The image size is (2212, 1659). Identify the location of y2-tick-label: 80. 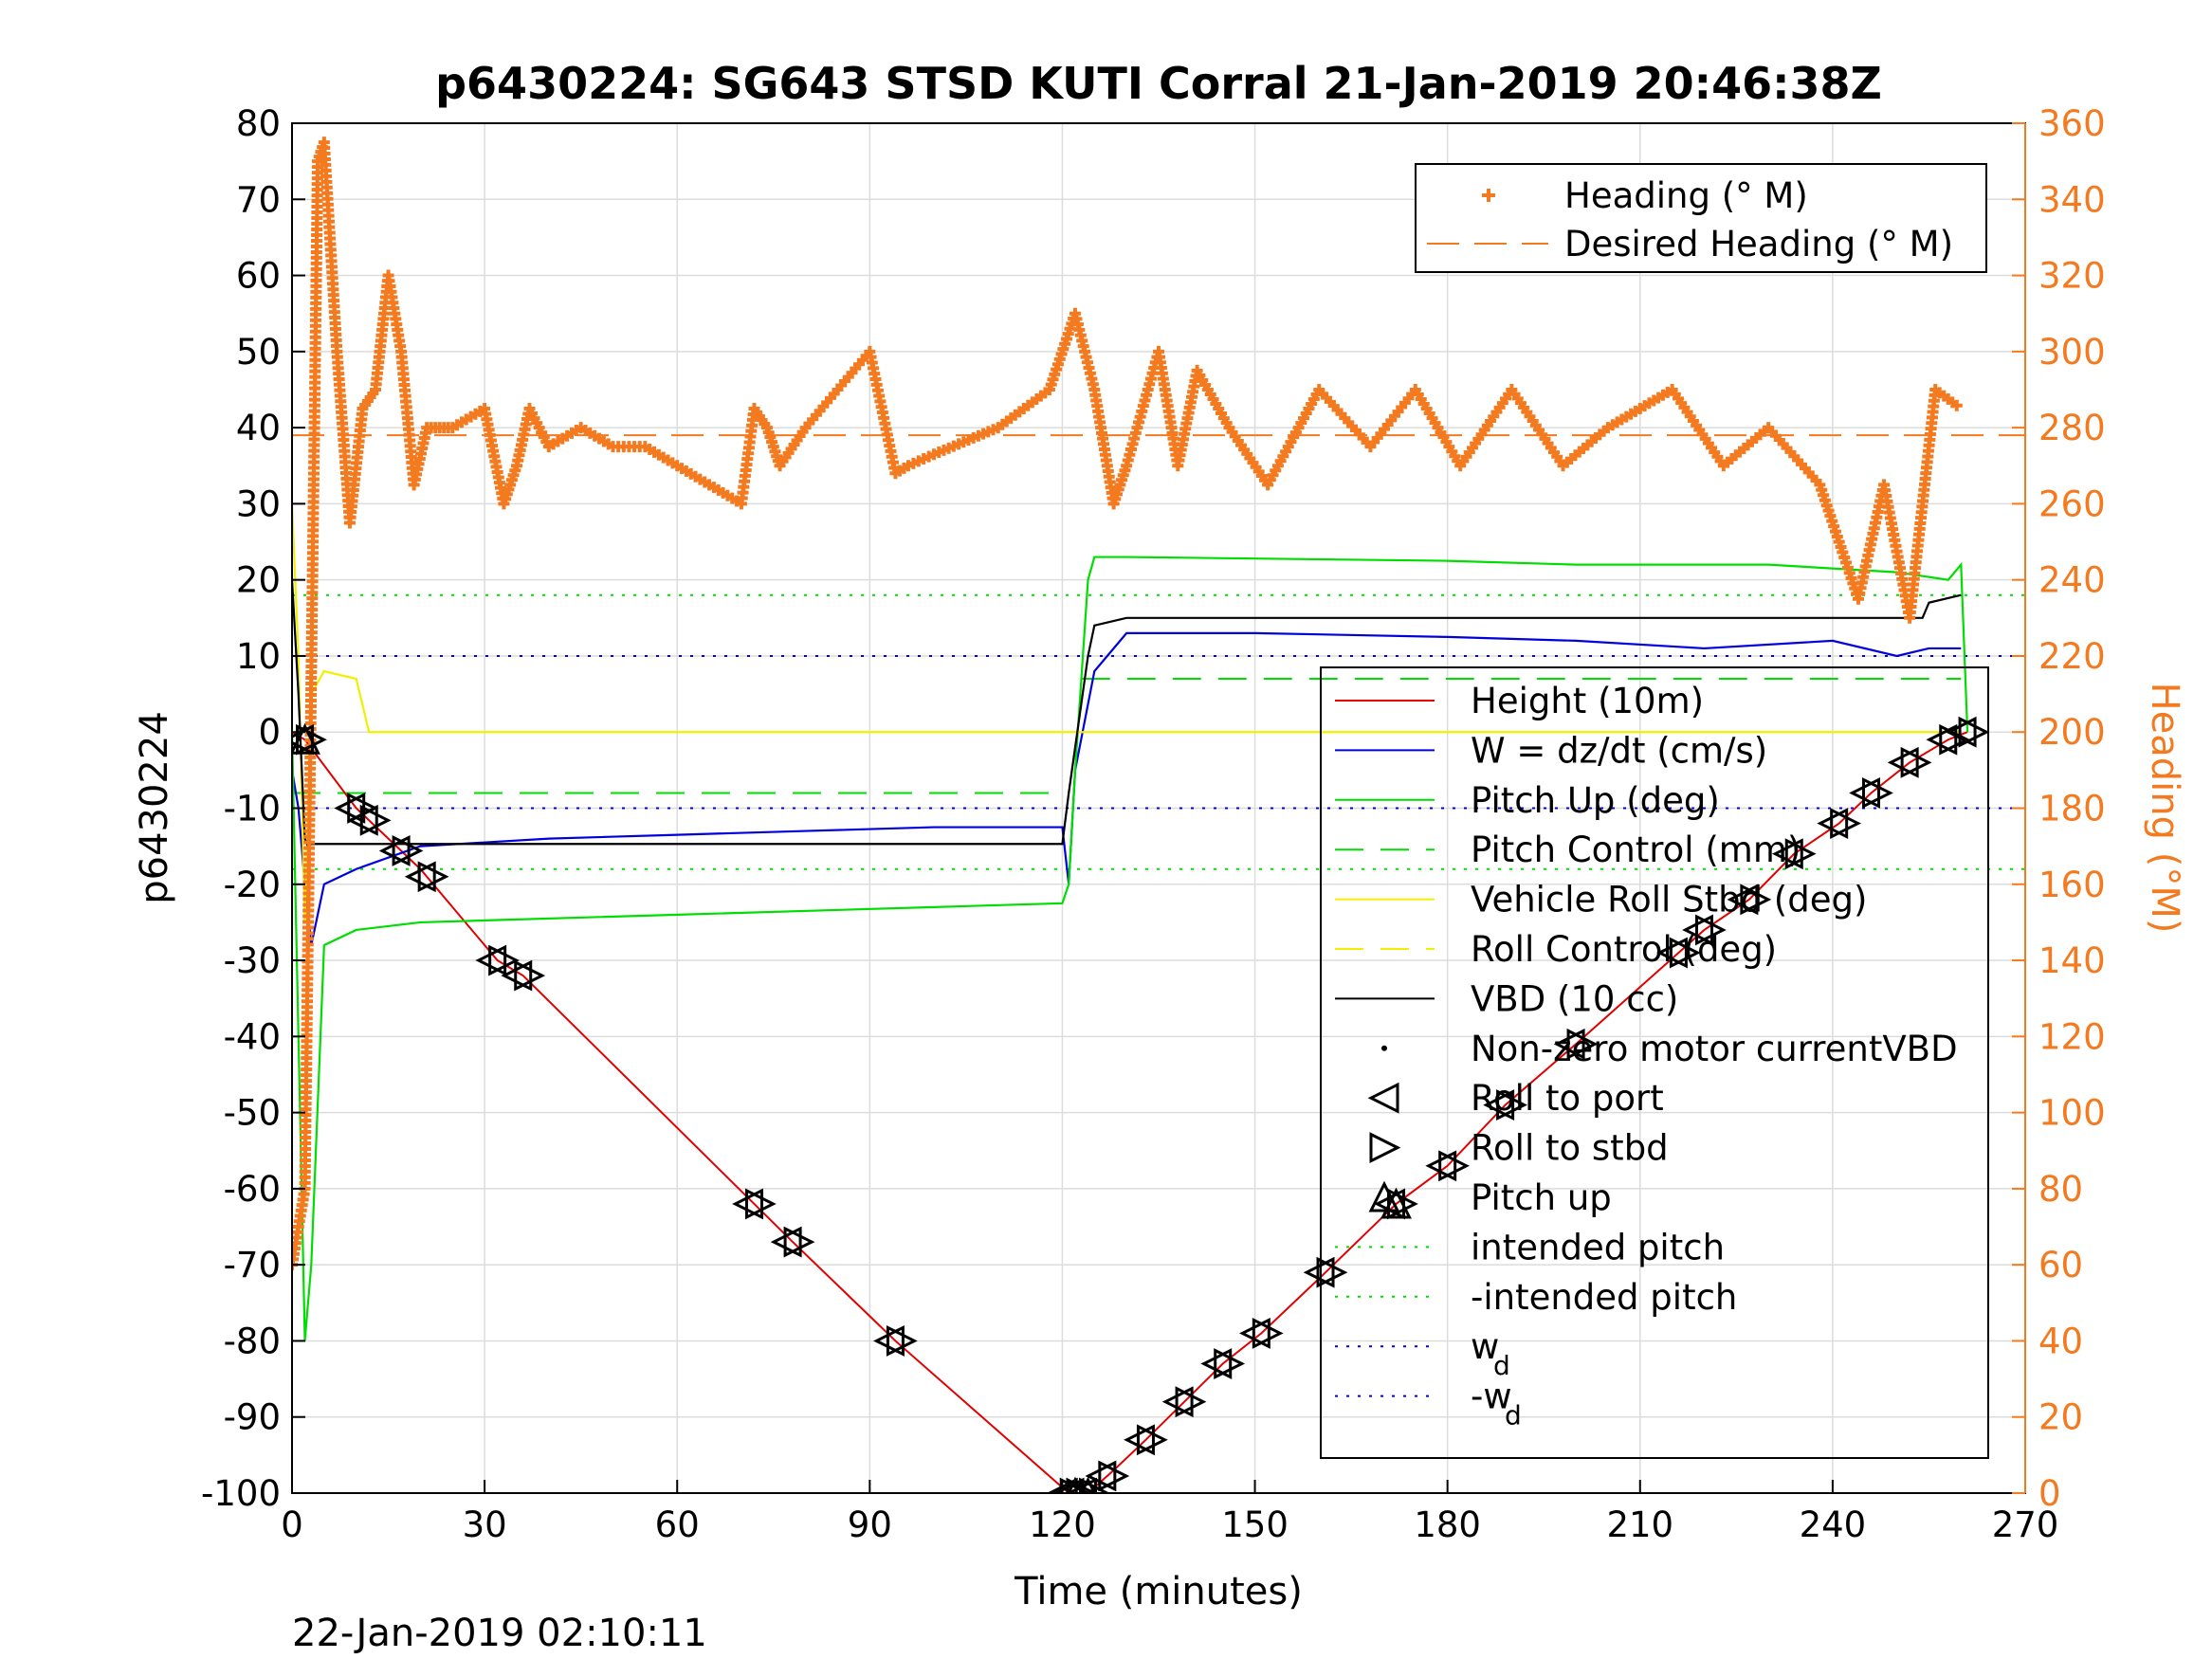
(2060, 1189).